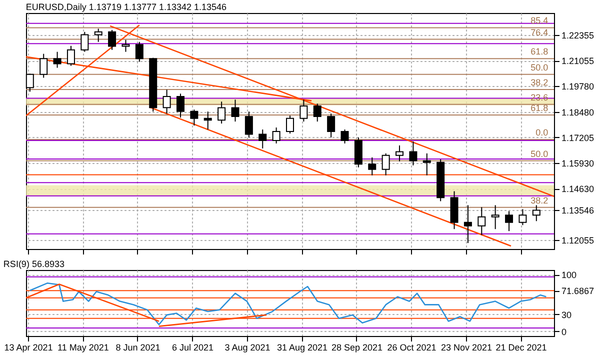 This screenshot has height=363, width=605. I want to click on x-tick-label: 28 Sep 2021, so click(357, 347).